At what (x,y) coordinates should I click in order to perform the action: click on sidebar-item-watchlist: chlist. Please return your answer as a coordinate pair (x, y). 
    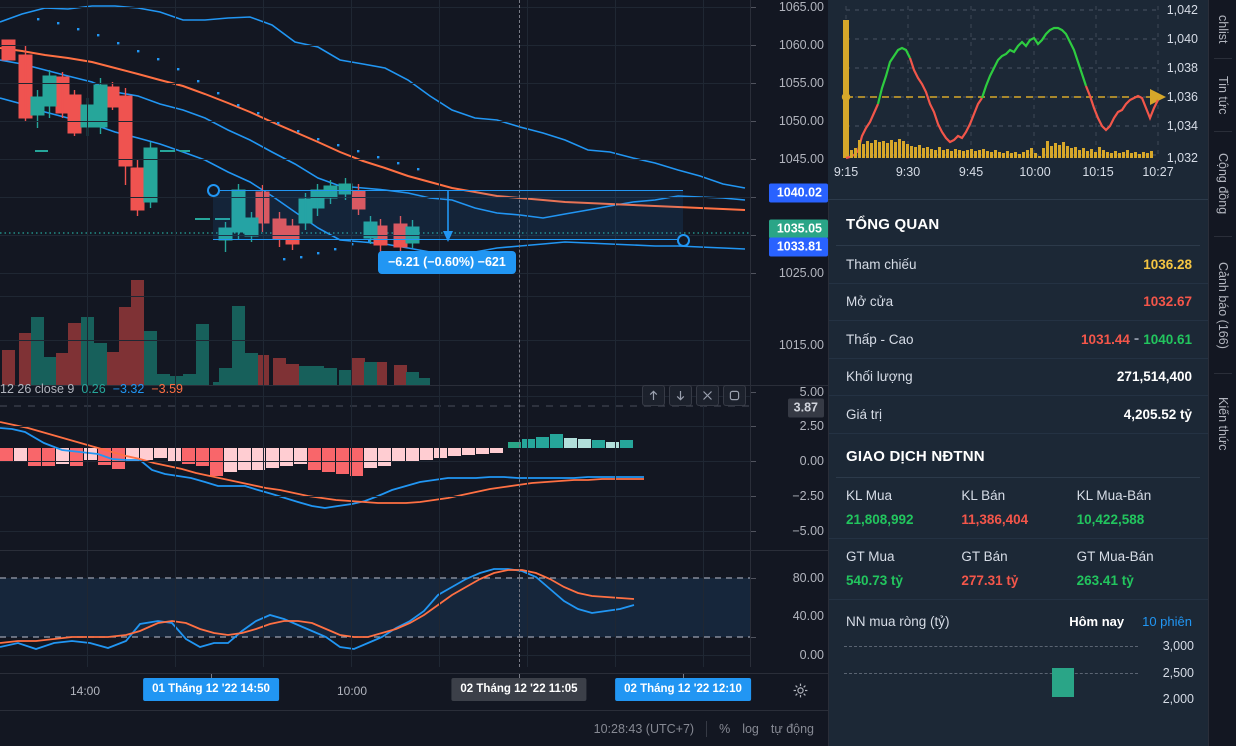
    Looking at the image, I should click on (1223, 29).